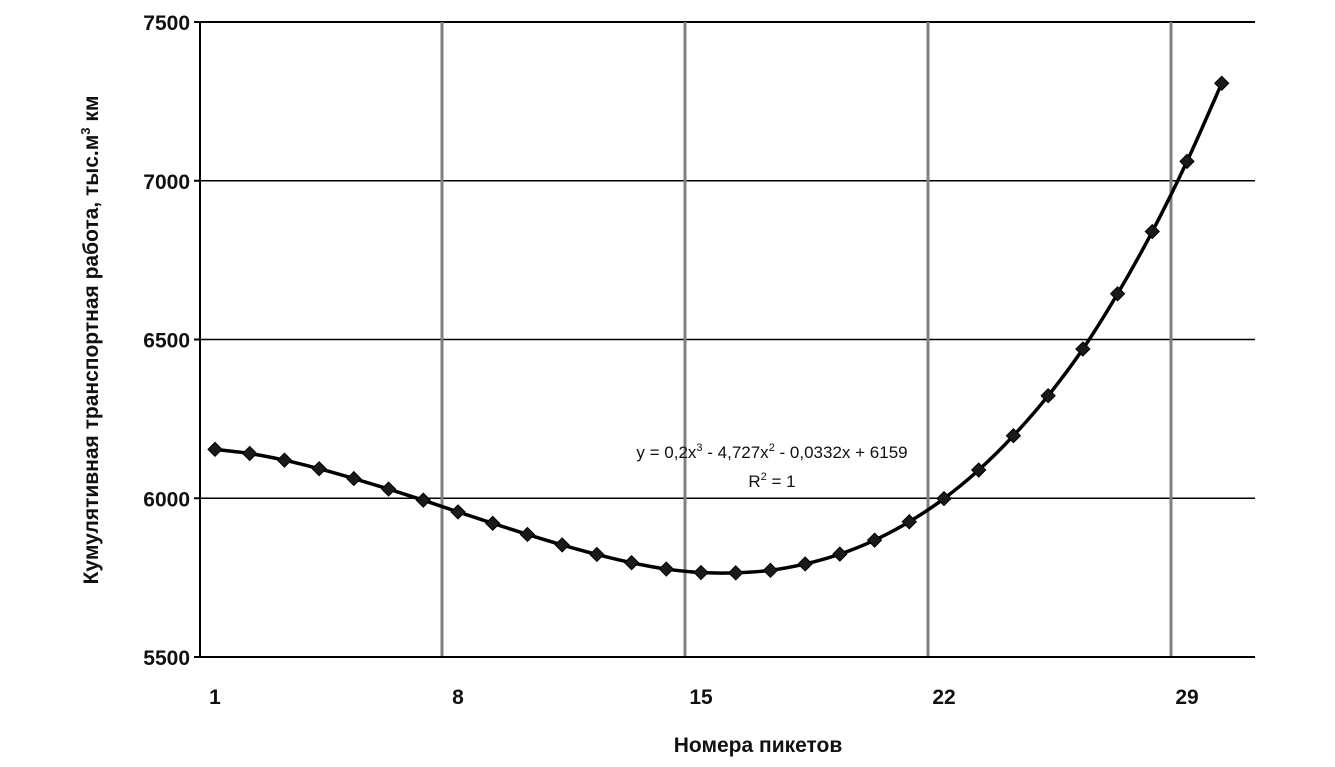 Image resolution: width=1335 pixels, height=767 pixels. I want to click on y-tick-labels: 5500 6000 6500 7000 7500, so click(166, 341).